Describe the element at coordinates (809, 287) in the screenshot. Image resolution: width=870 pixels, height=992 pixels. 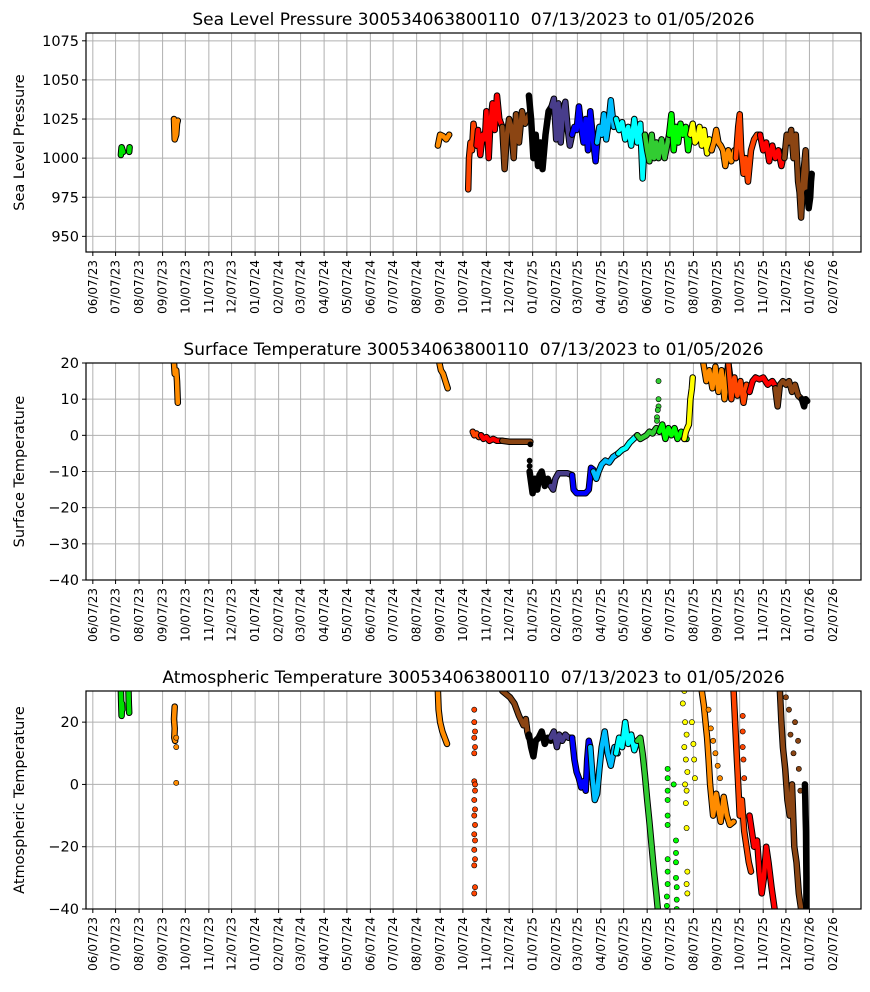
I see `x-tick-label: 01/07/26` at that location.